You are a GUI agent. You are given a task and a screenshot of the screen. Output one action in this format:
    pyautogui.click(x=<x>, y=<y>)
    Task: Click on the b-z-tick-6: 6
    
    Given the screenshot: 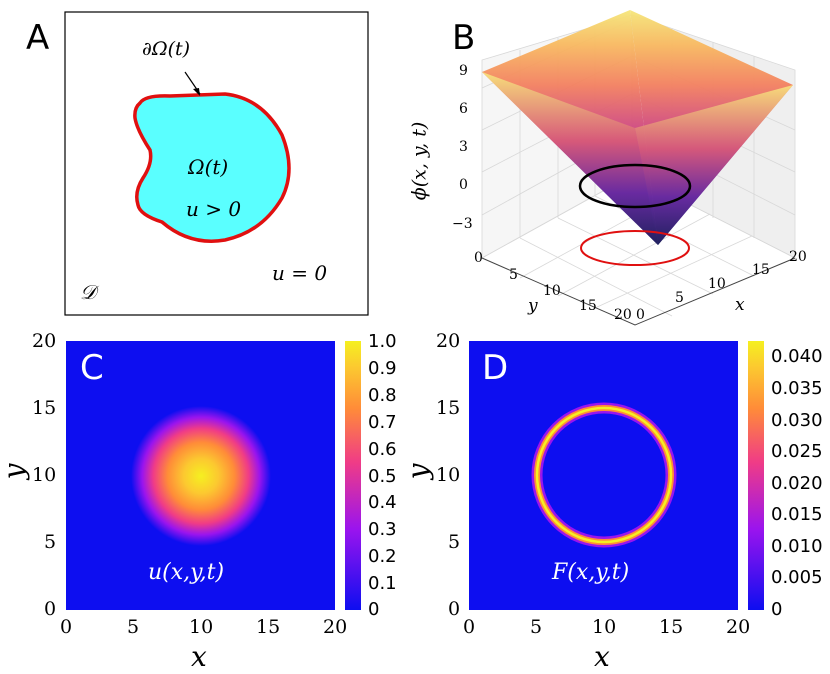 What is the action you would take?
    pyautogui.click(x=463, y=109)
    